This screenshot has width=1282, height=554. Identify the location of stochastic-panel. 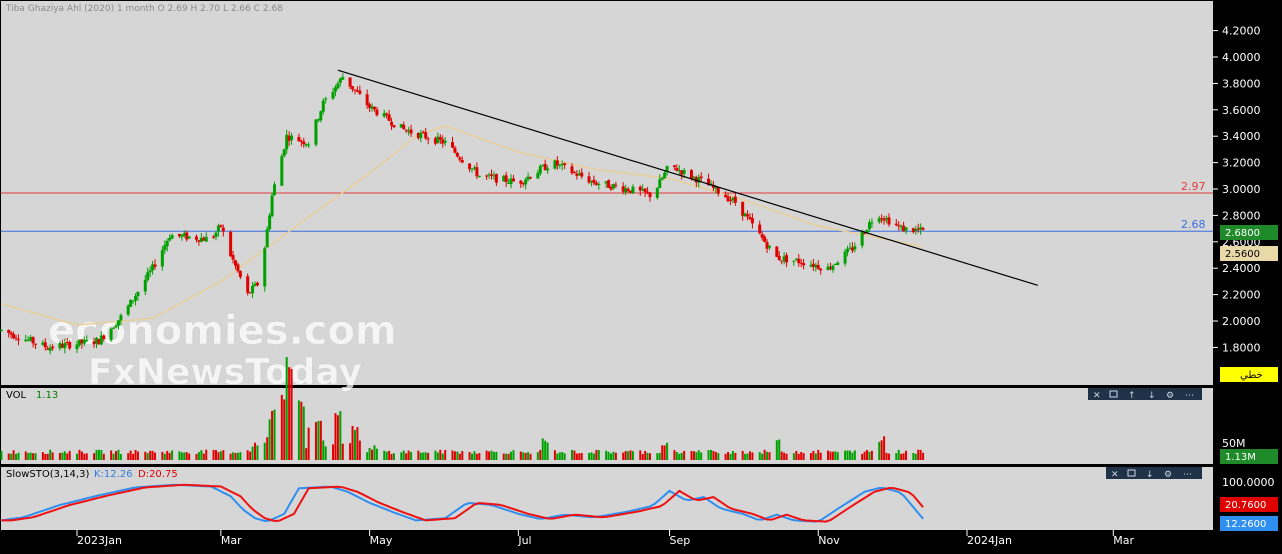
(607, 498).